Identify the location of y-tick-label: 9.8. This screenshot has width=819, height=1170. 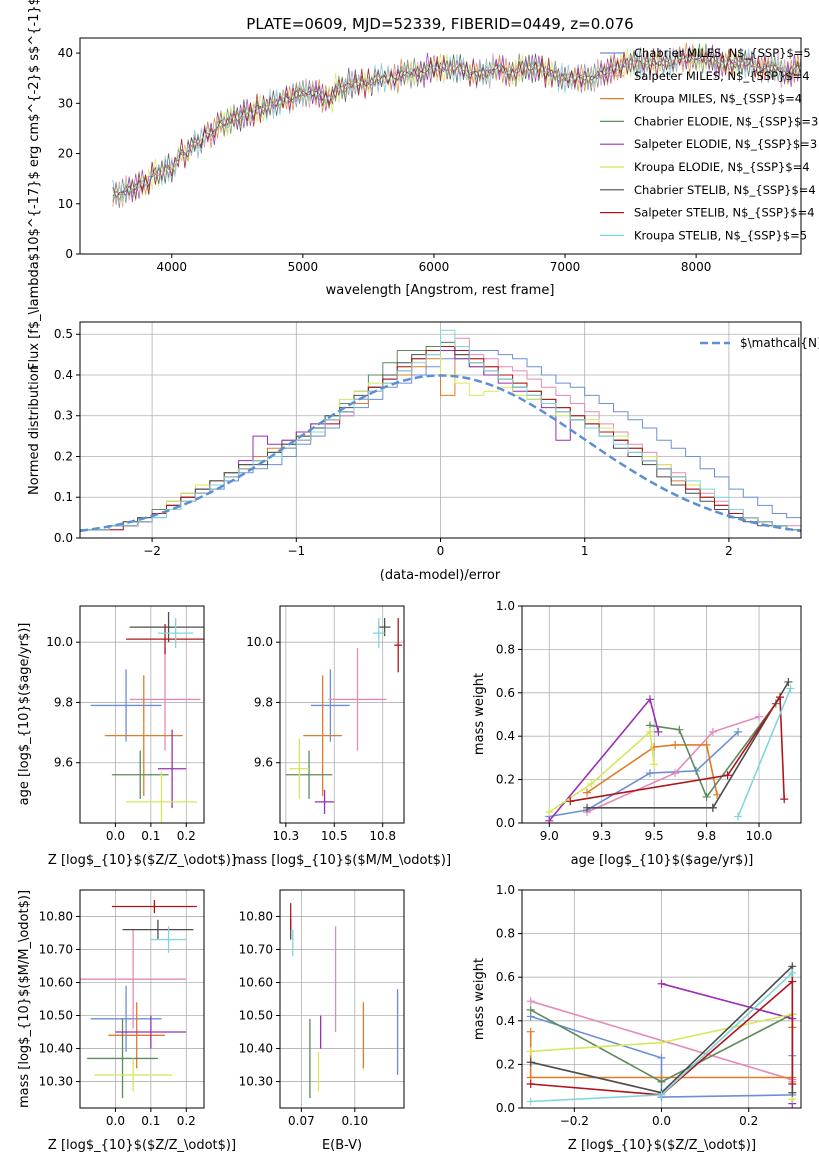
(263, 702).